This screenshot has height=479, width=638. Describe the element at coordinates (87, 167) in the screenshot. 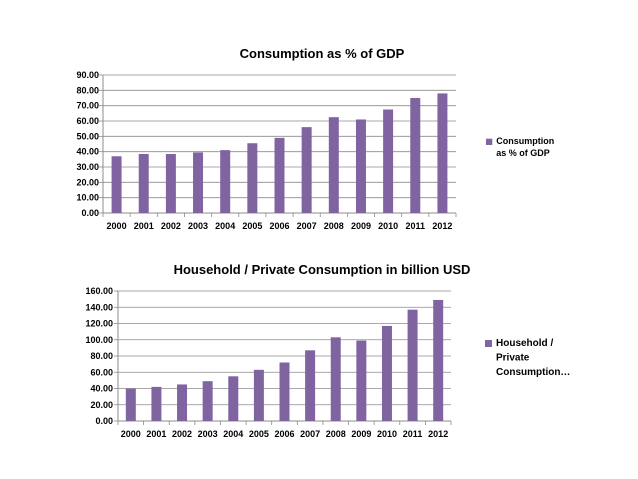

I see `y-tick-label: 30.00` at that location.